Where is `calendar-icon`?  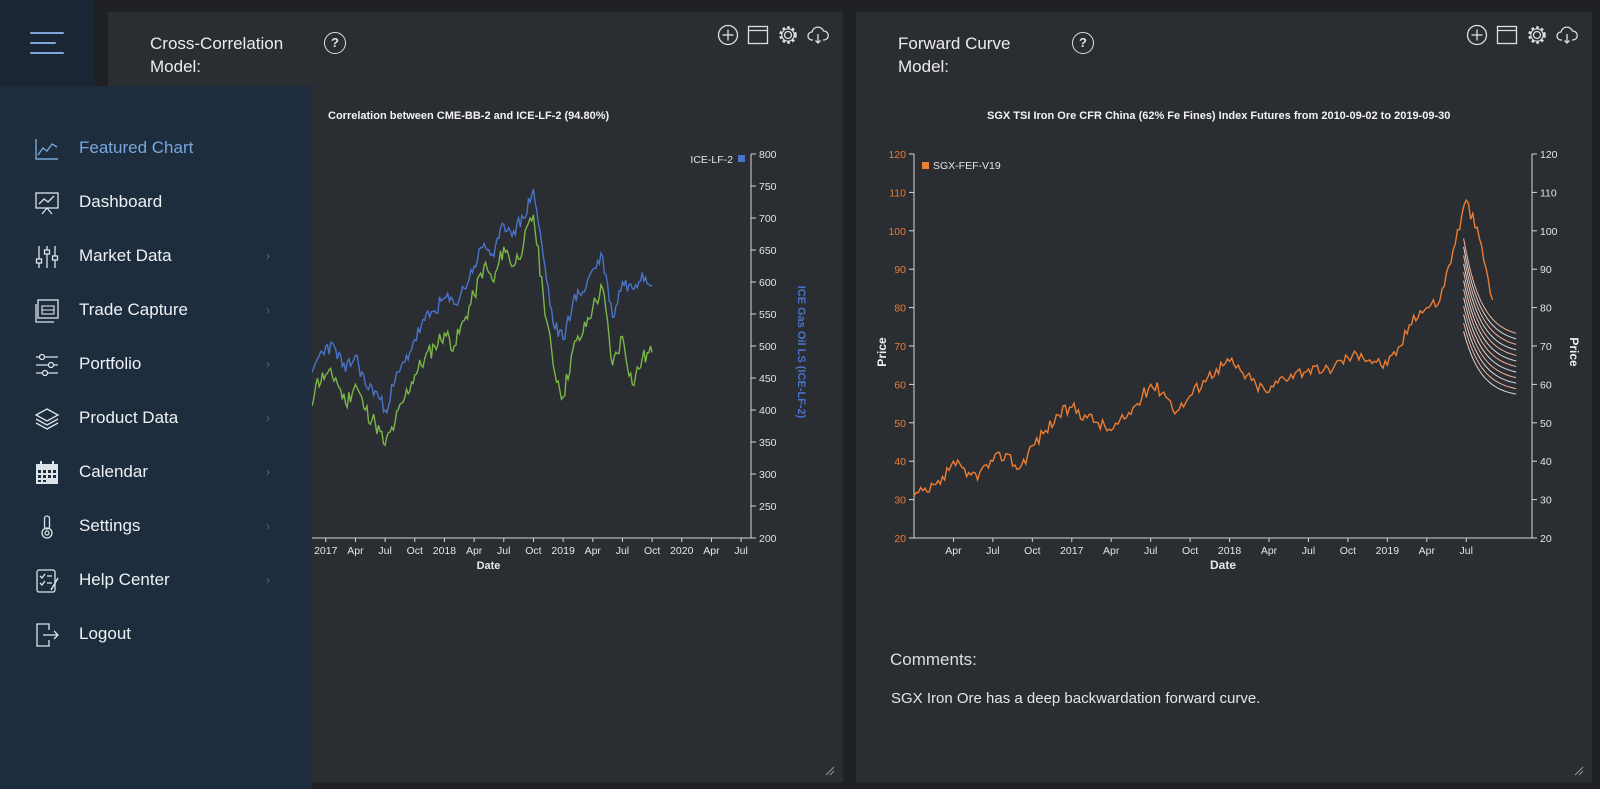 calendar-icon is located at coordinates (47, 472).